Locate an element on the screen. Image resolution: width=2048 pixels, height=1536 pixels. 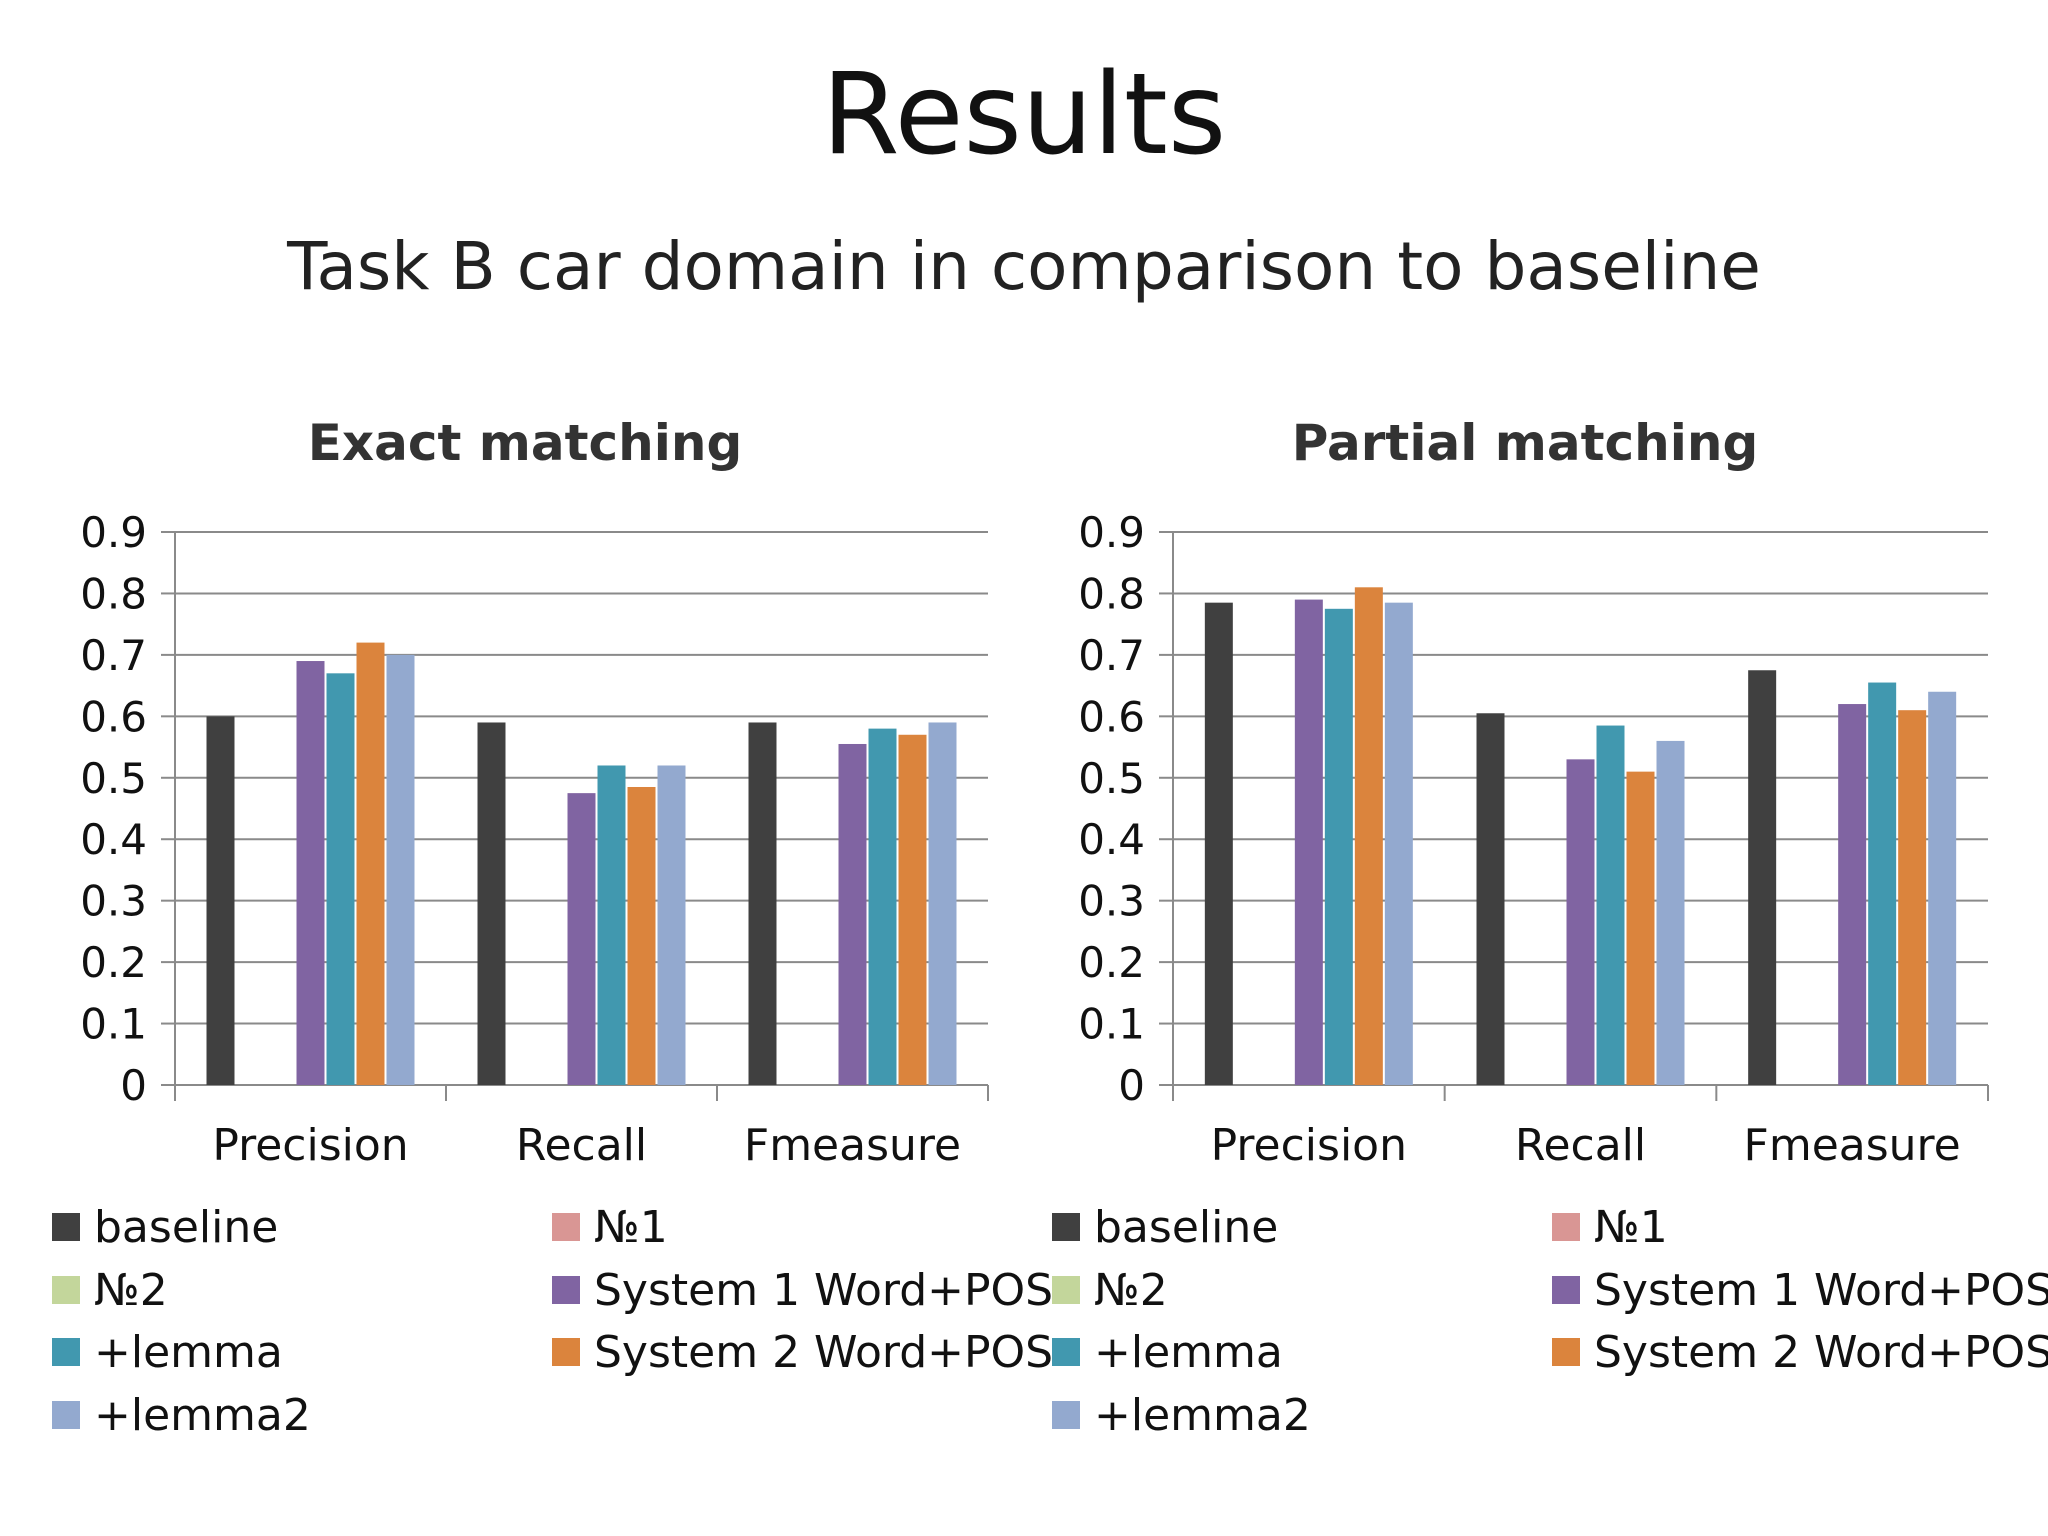
chart-title: Exact matching is located at coordinates (525, 443).